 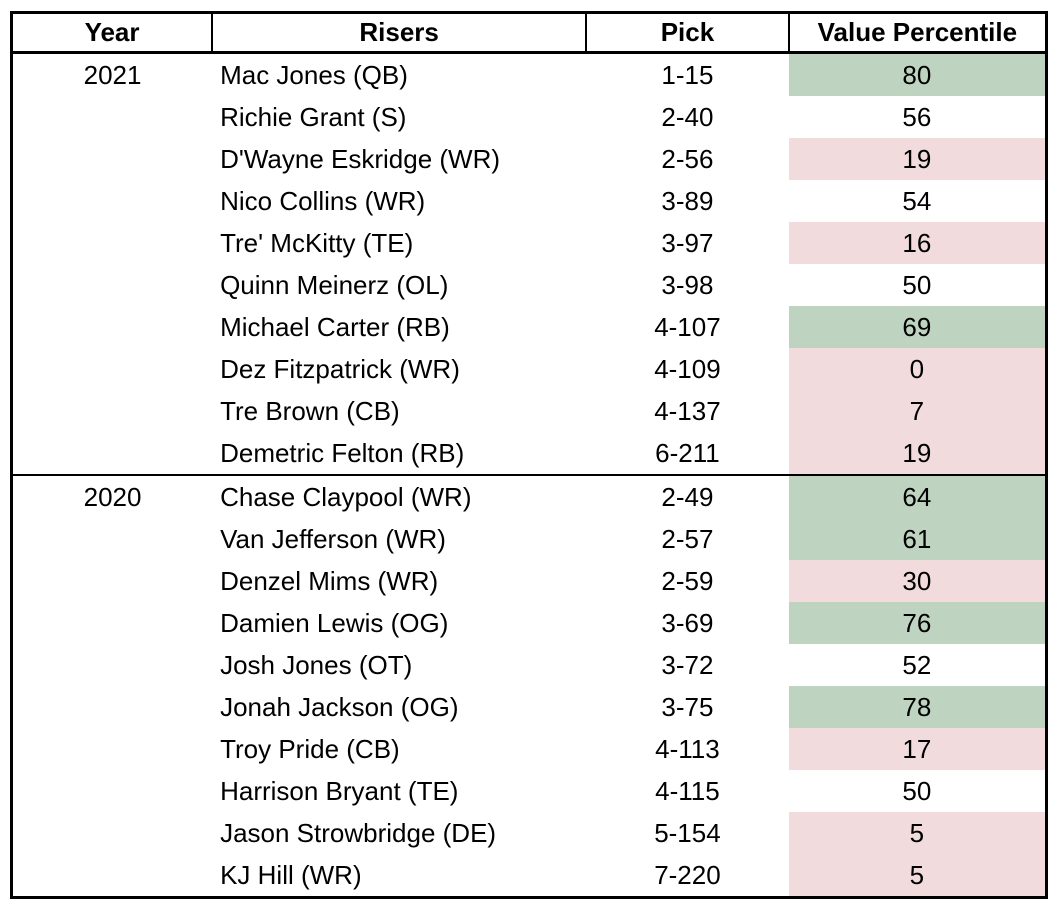 What do you see at coordinates (917, 74) in the screenshot?
I see `value-percentile-cell: 80` at bounding box center [917, 74].